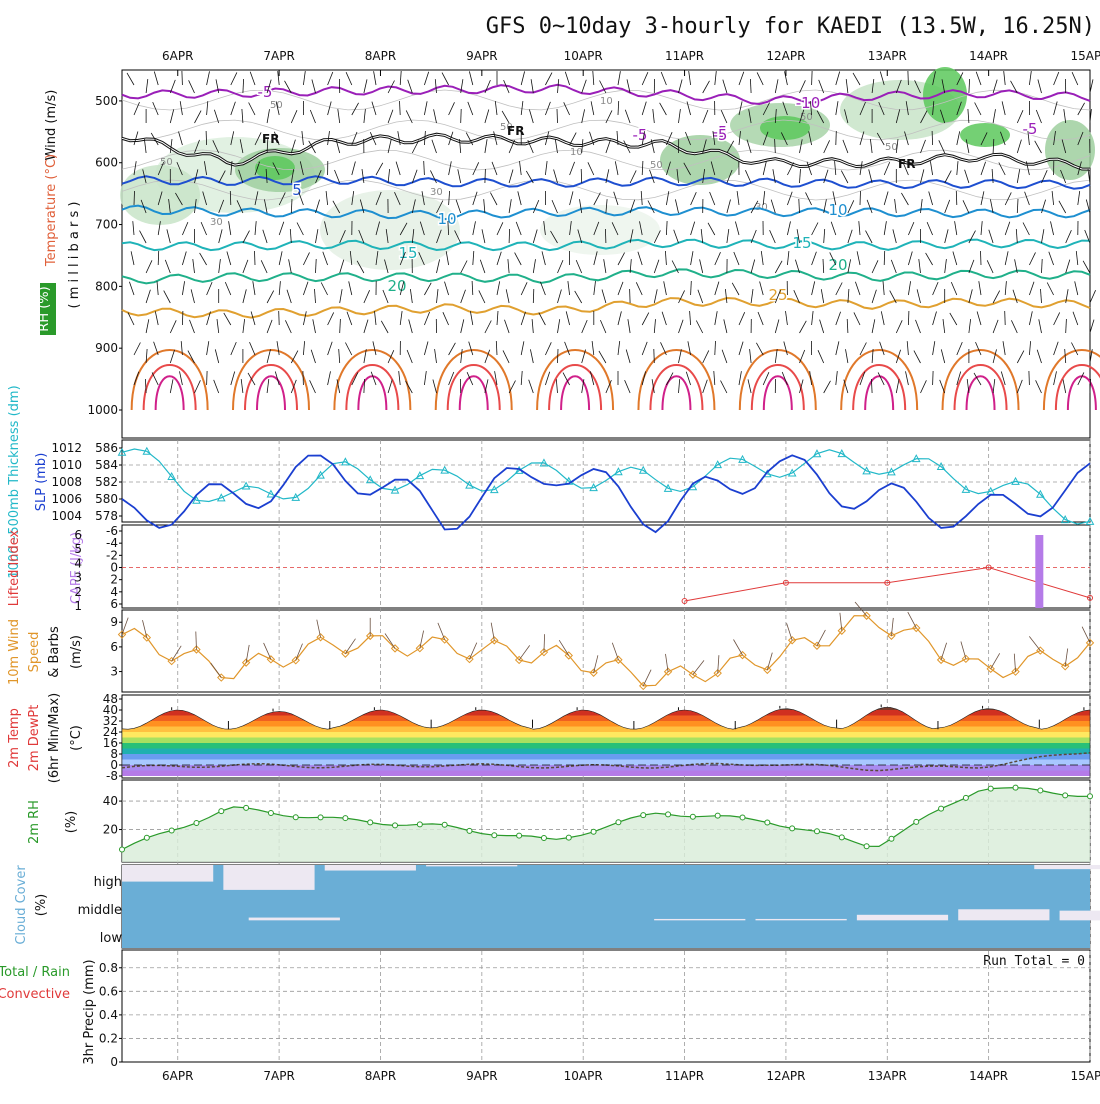 This screenshot has height=1104, width=1100. I want to click on date-label-top: 13APR, so click(887, 56).